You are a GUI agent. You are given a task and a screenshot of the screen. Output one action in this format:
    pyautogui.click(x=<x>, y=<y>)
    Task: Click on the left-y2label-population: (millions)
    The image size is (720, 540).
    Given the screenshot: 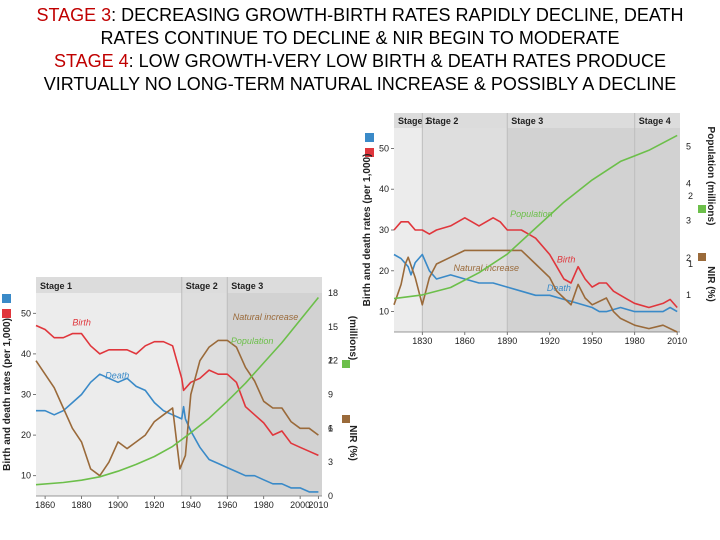 What is the action you would take?
    pyautogui.click(x=352, y=338)
    